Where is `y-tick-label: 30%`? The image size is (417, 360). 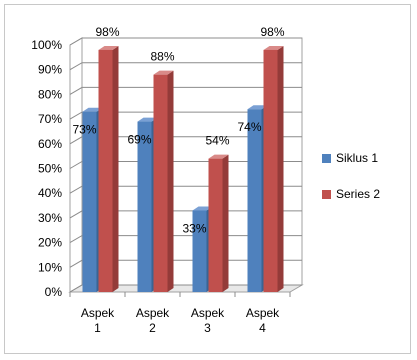 y-tick-label: 30% is located at coordinates (50, 218).